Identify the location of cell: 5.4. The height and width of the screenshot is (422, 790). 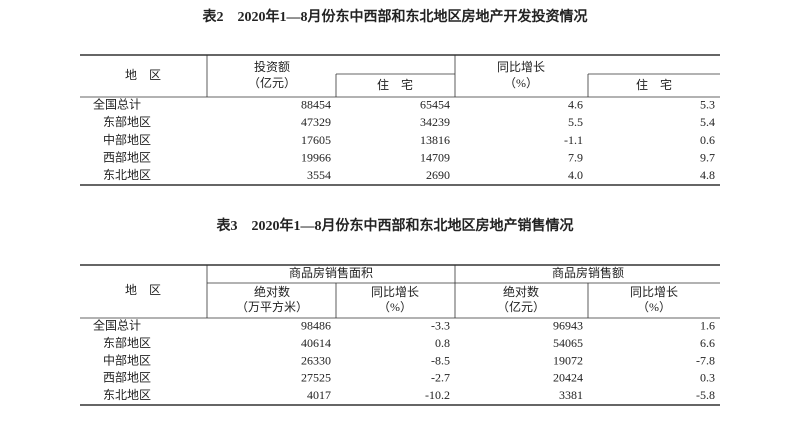
(707, 122).